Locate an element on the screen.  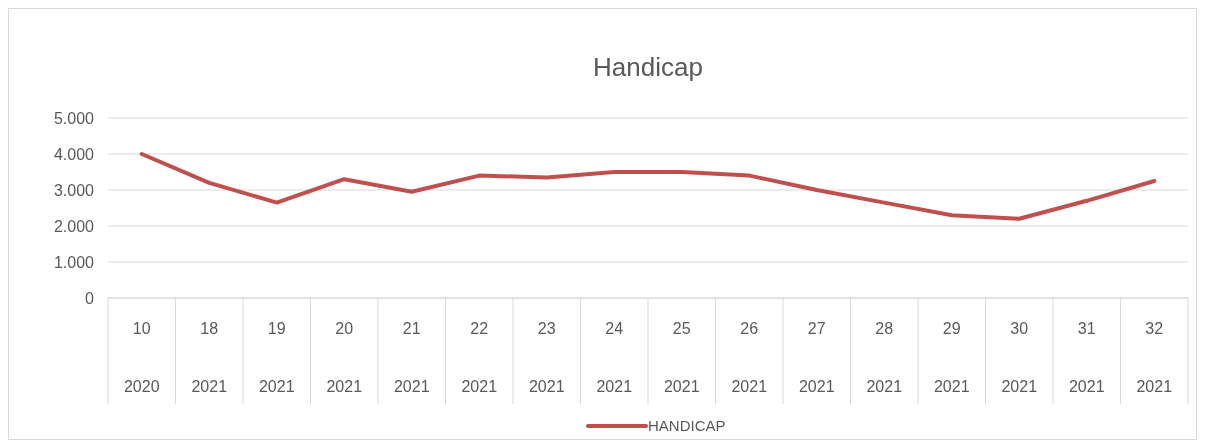
category-label: 20 2021 is located at coordinates (344, 357).